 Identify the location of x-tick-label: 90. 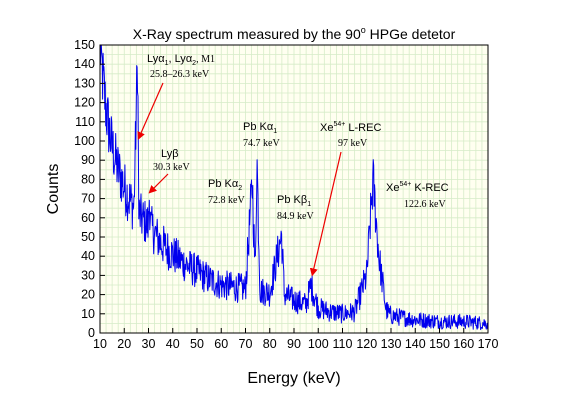
(294, 344).